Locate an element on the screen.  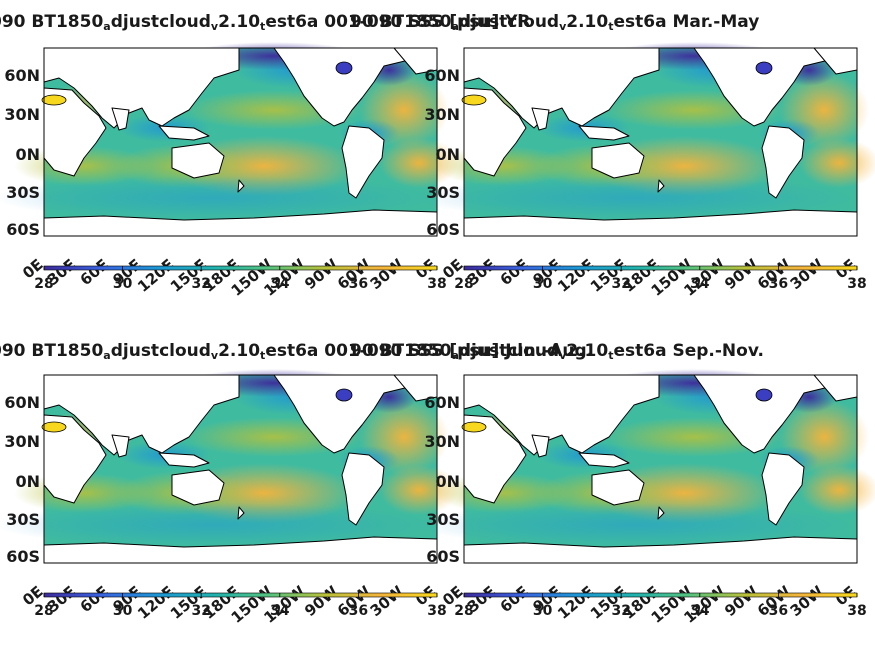
title-text: est6a 001-090 SSS [psu] YR is located at coordinates (397, 22).